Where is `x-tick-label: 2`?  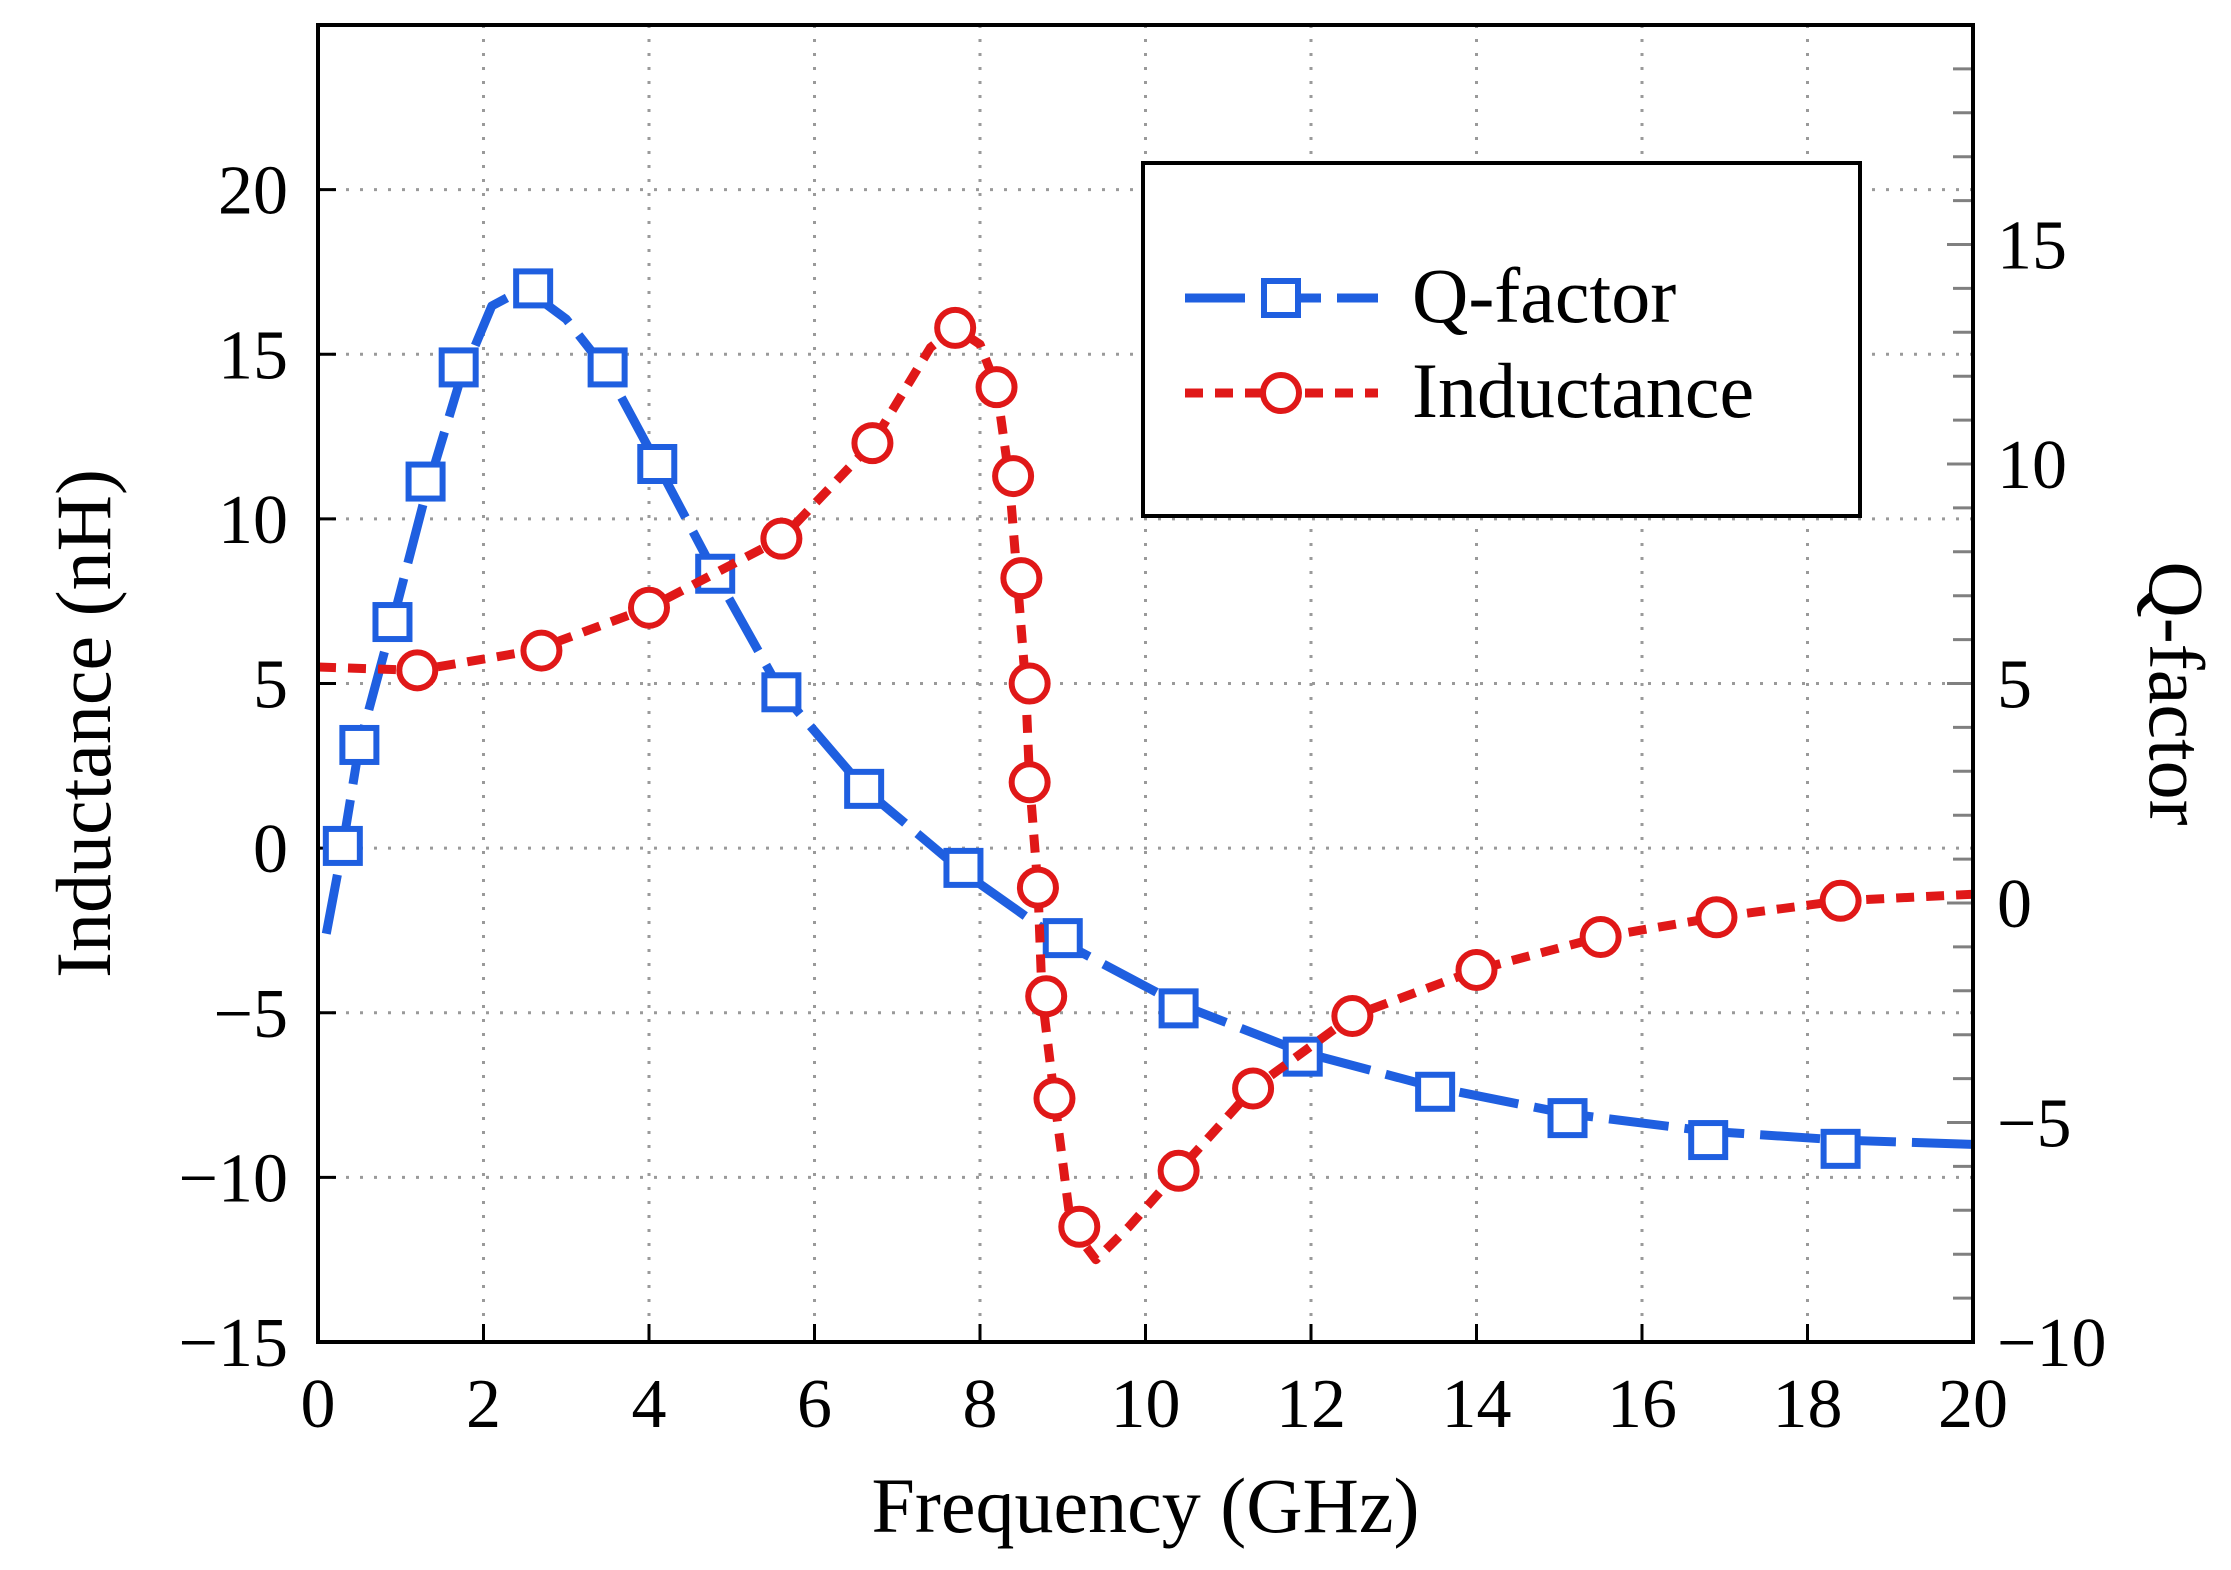 x-tick-label: 2 is located at coordinates (483, 1404).